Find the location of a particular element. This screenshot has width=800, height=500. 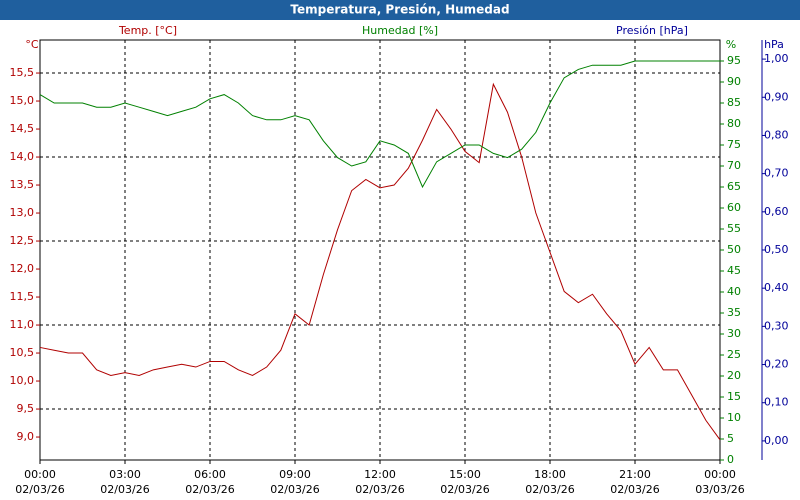

y2-tick-label: 10 is located at coordinates (734, 417).